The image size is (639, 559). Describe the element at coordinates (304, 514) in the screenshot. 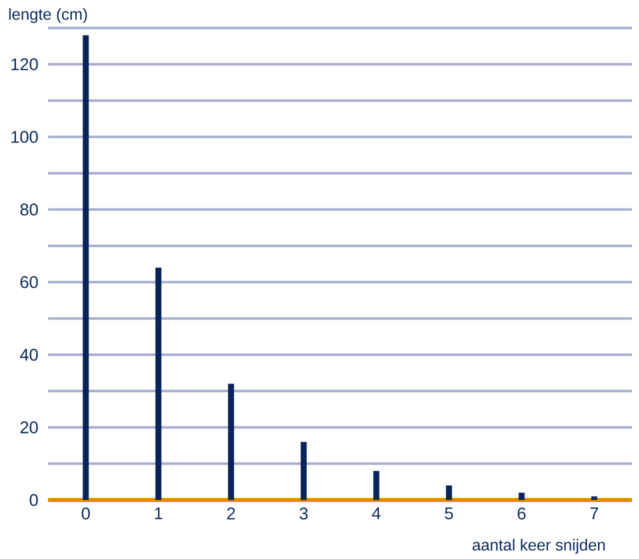

I see `x-tick-label: 3` at that location.